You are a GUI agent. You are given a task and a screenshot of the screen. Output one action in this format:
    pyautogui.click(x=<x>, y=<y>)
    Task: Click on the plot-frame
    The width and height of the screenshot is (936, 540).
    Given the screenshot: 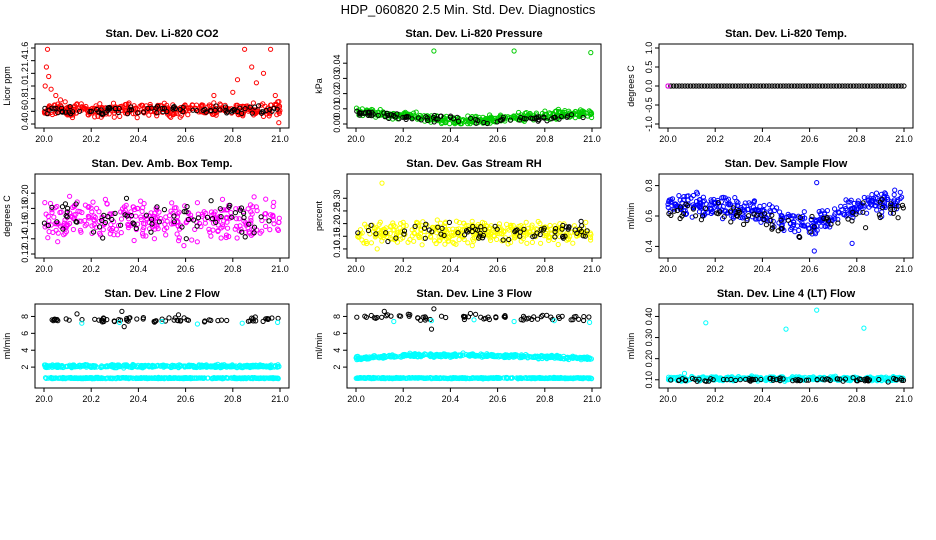 What is the action you would take?
    pyautogui.click(x=162, y=346)
    